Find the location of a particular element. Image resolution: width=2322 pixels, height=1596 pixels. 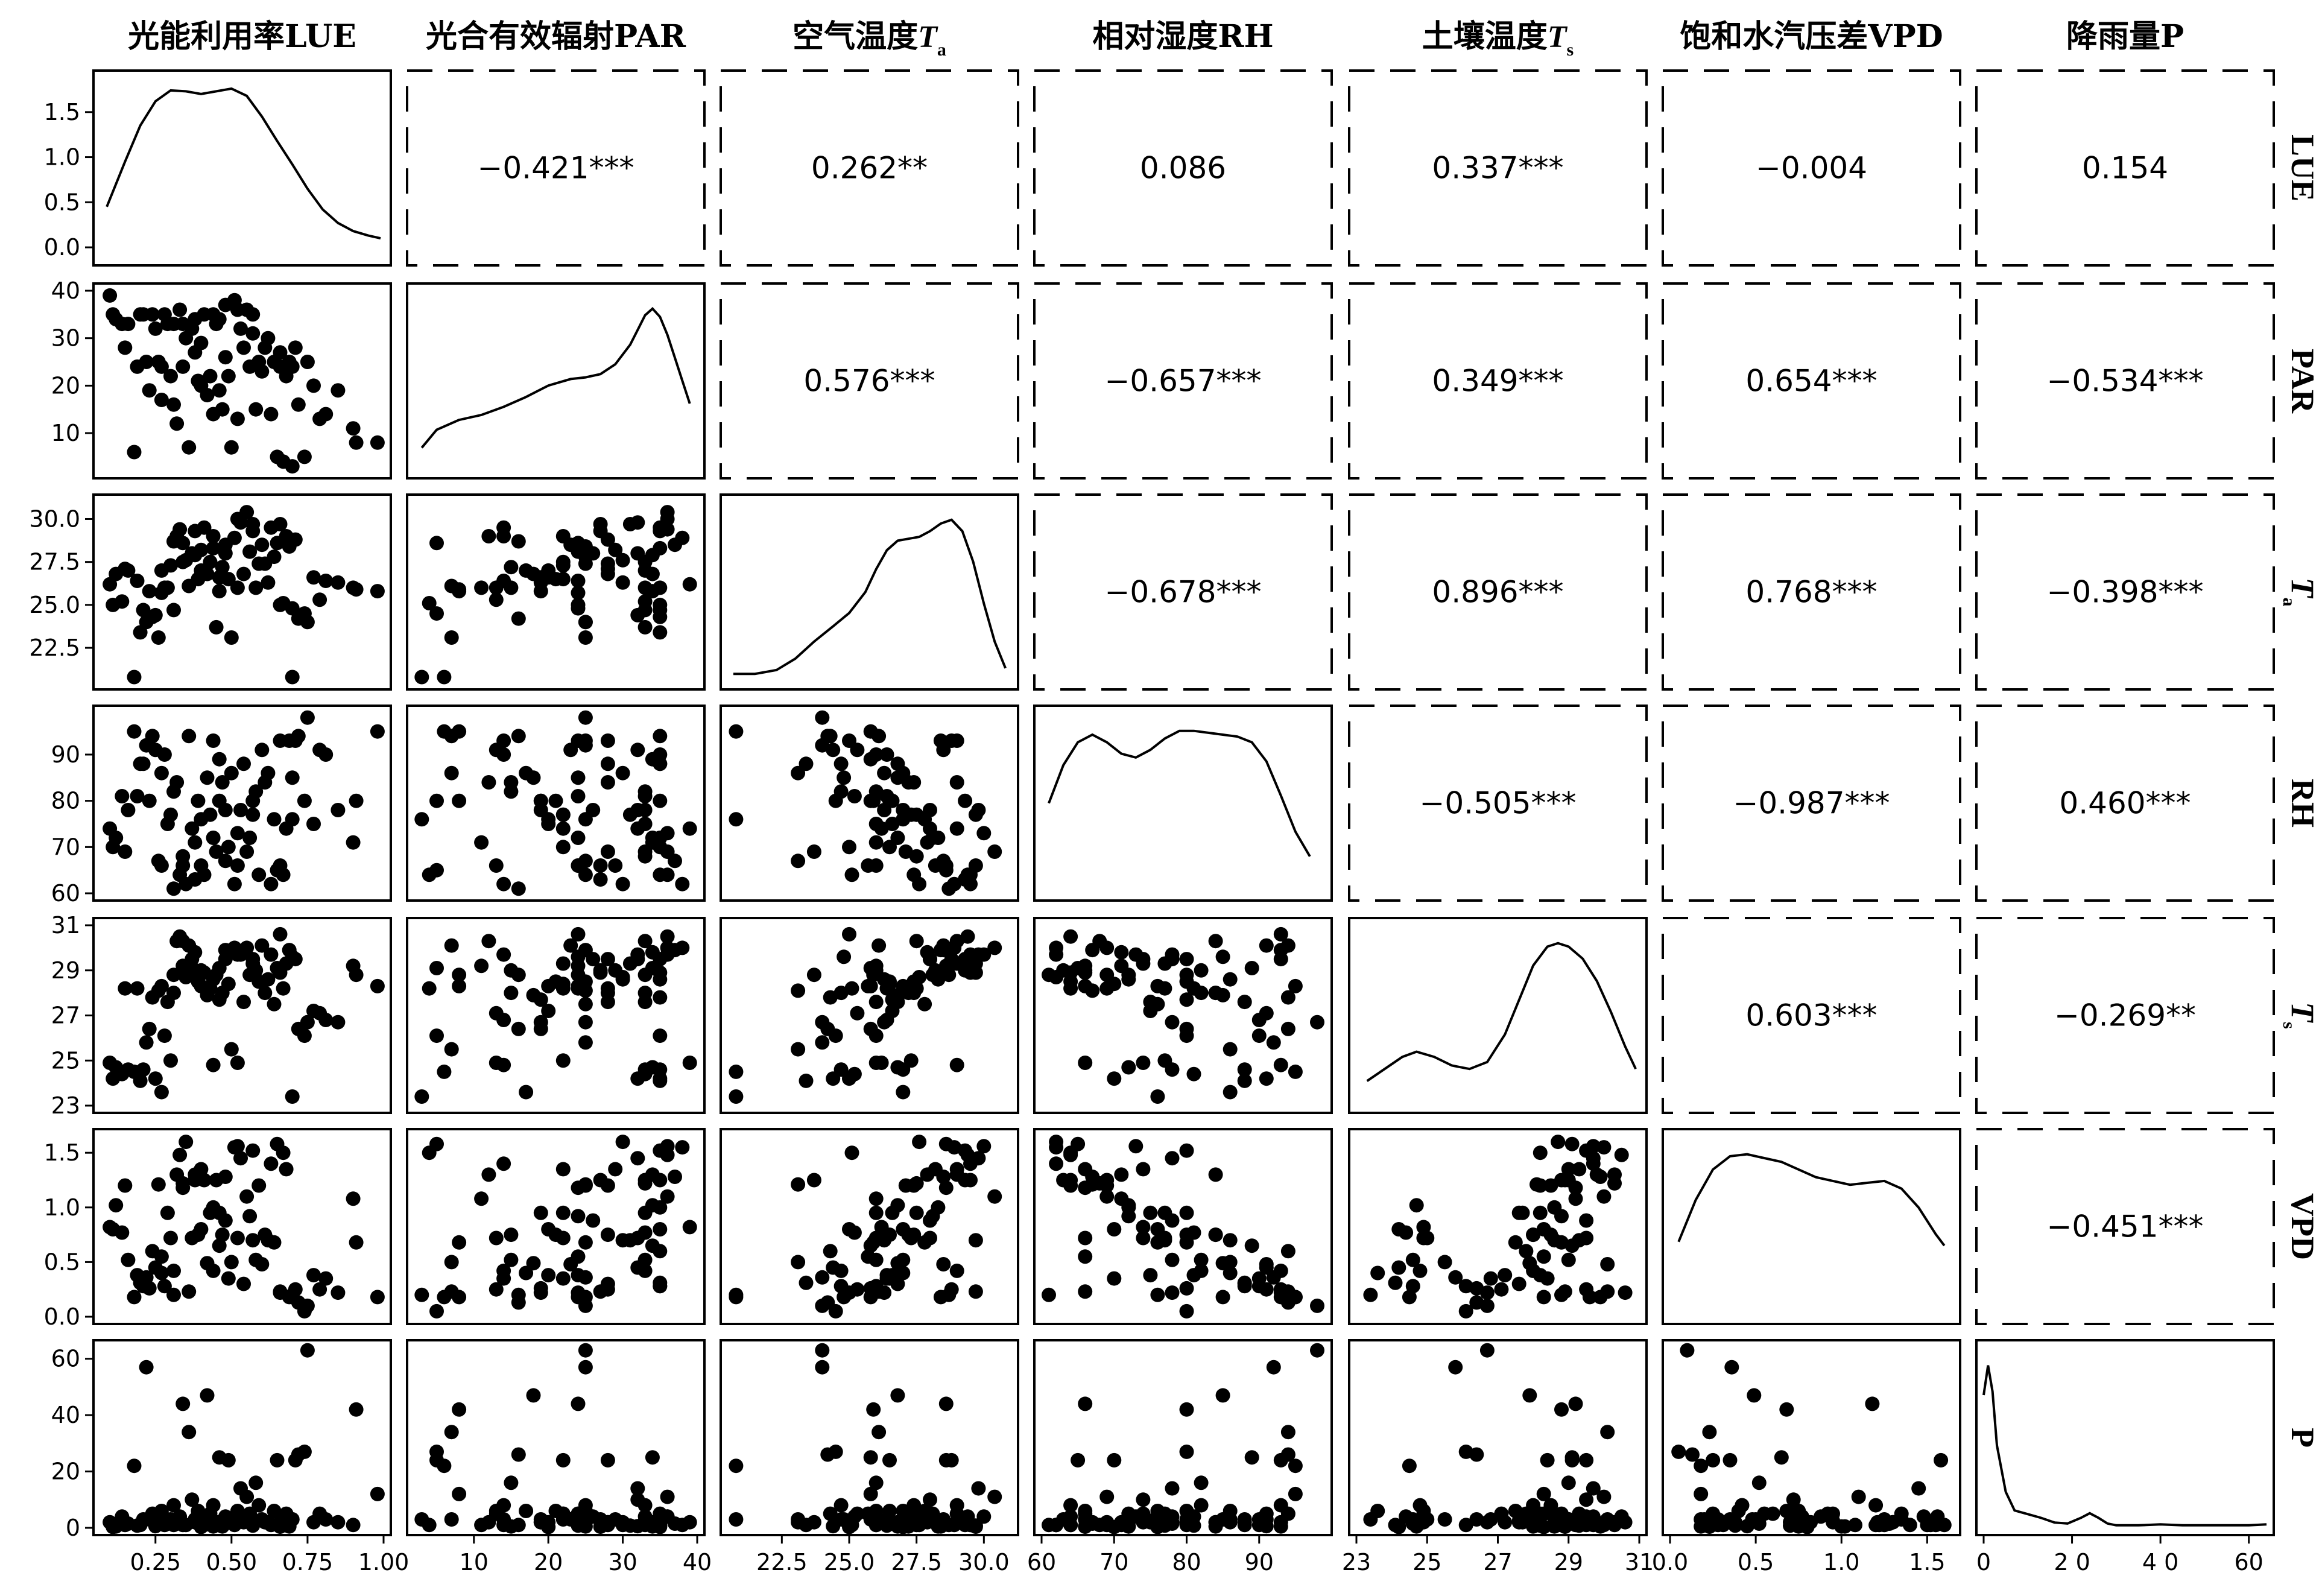

correlation-label: 0.603*** is located at coordinates (1811, 1015).